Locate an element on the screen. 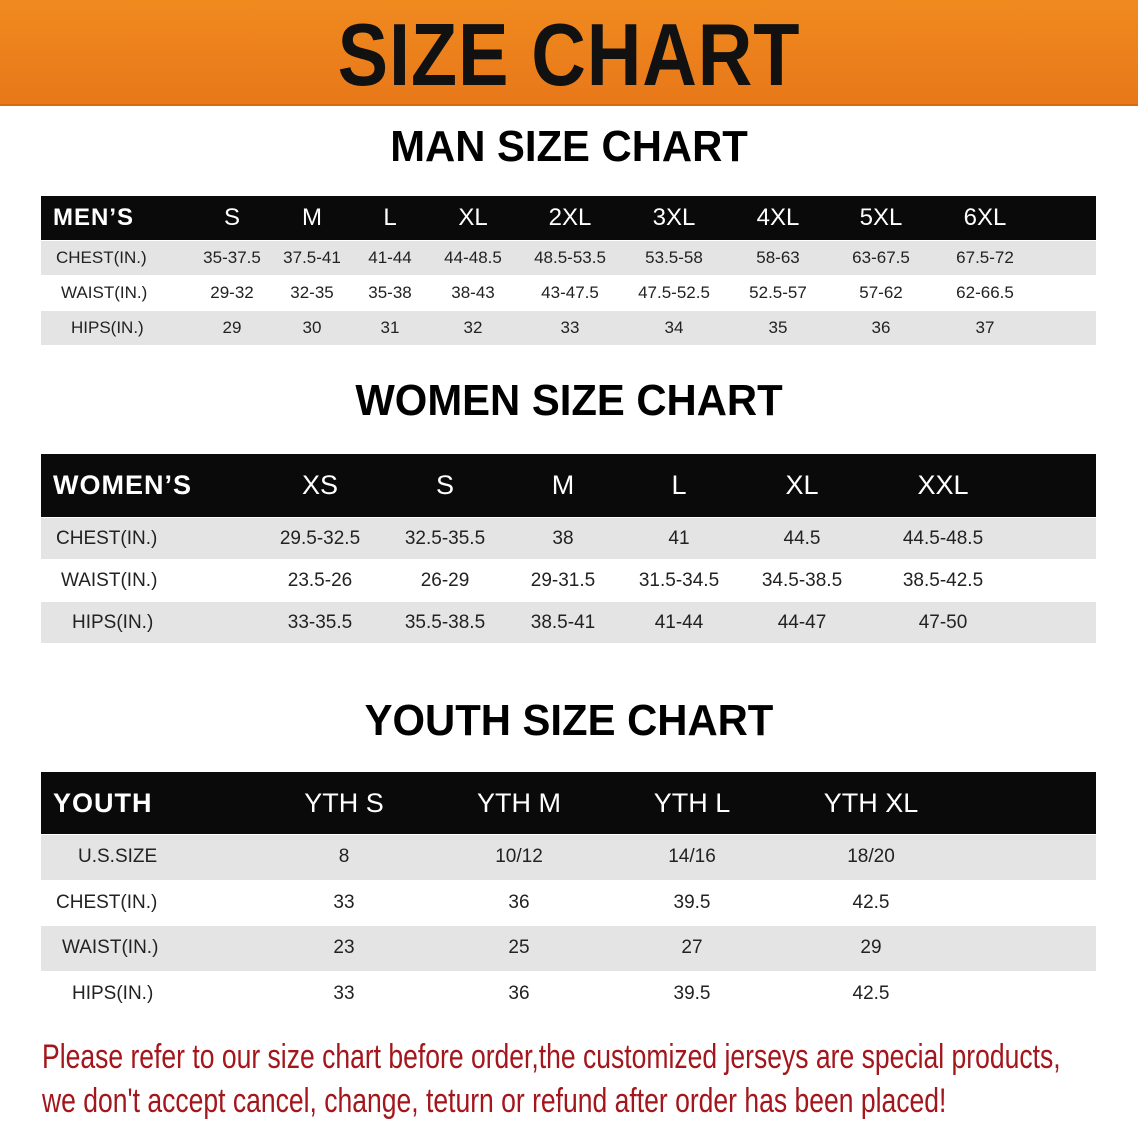 The width and height of the screenshot is (1138, 1132). size-header: XXL is located at coordinates (943, 485).